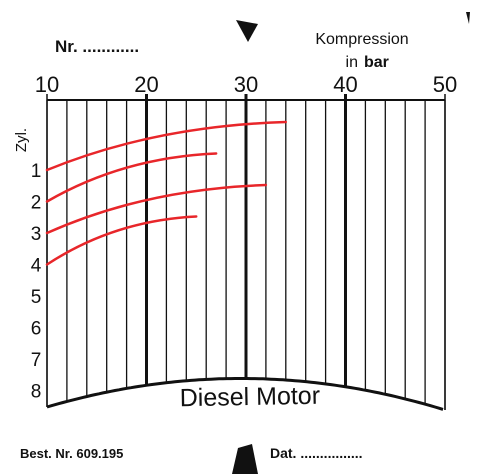 This screenshot has width=485, height=474. I want to click on unit: bar, so click(376, 62).